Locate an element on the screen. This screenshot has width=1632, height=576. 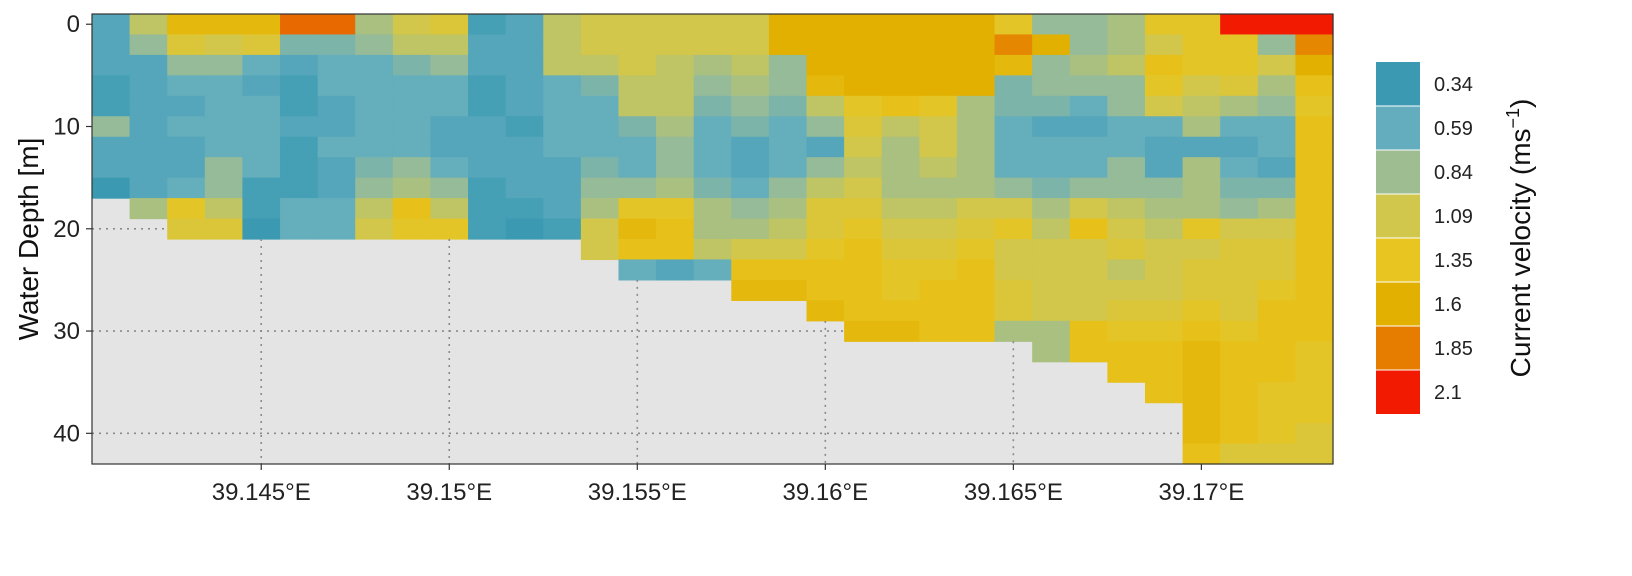
x-tick-label: 39.15°E is located at coordinates (449, 492).